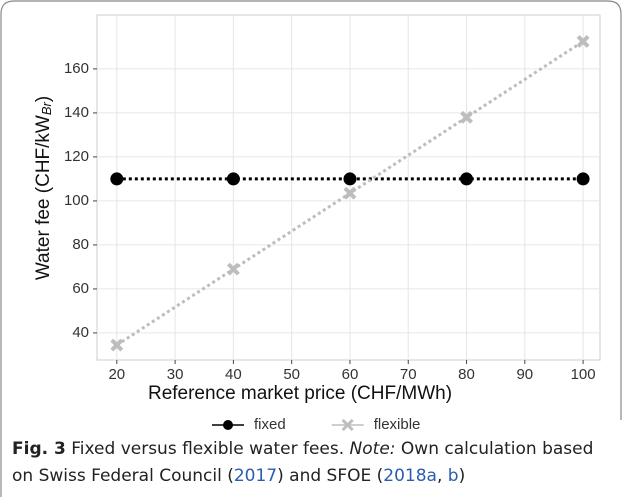 The image size is (622, 498). I want to click on caption-run: 2018a, so click(410, 476).